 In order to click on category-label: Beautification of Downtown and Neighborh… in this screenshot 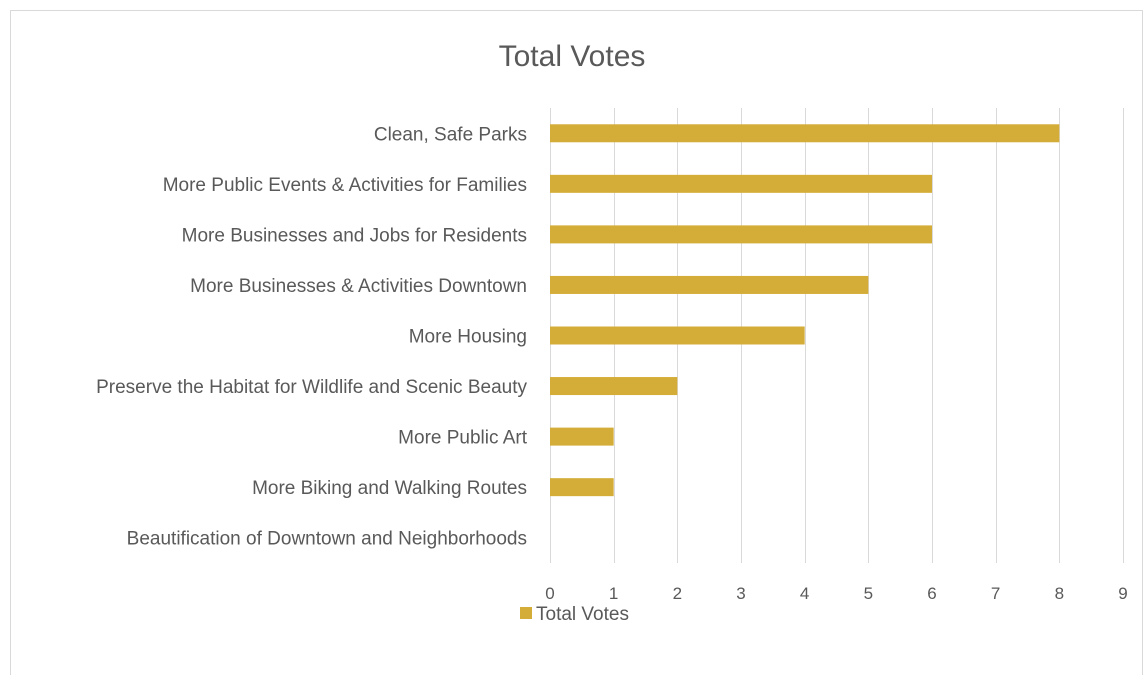, I will do `click(327, 539)`.